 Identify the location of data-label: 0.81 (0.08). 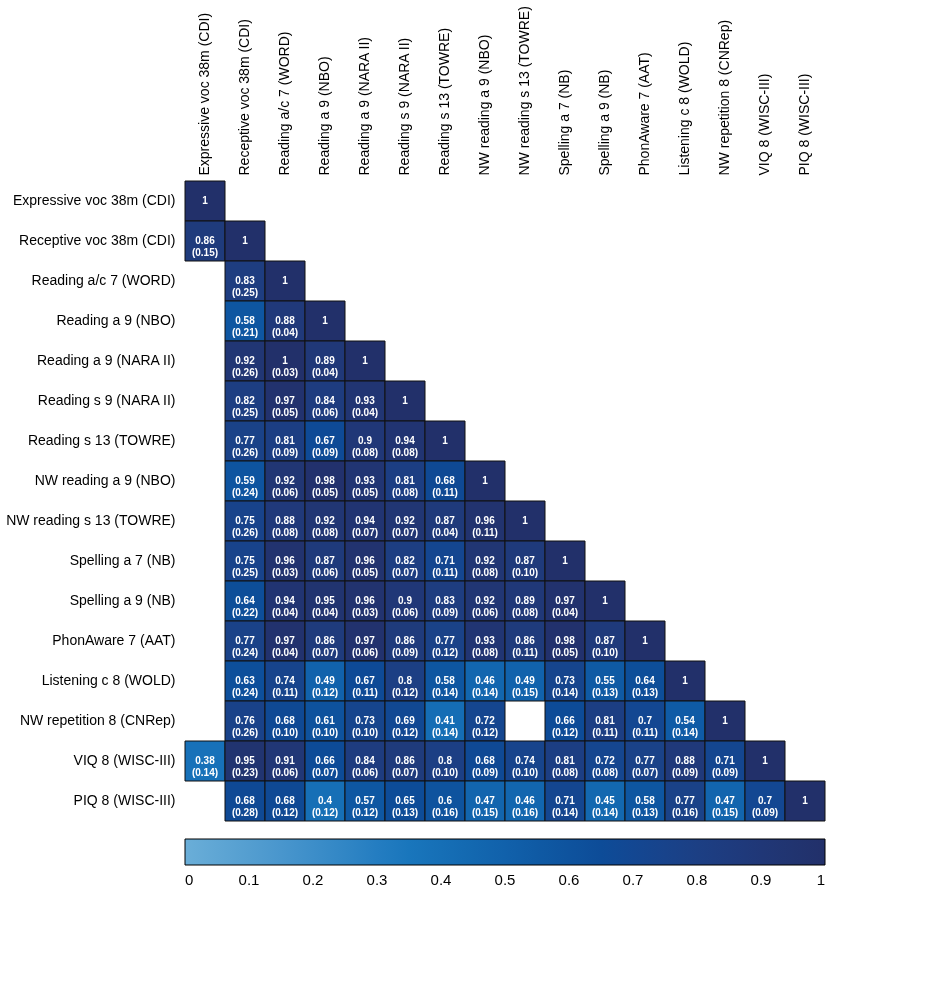
(405, 486).